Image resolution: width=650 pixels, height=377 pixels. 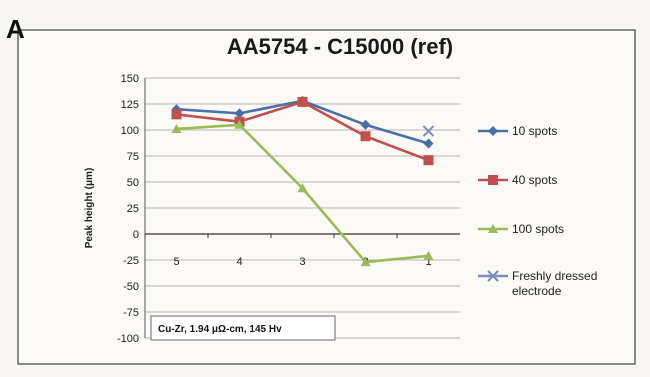 What do you see at coordinates (15, 29) in the screenshot?
I see `panel-label: A` at bounding box center [15, 29].